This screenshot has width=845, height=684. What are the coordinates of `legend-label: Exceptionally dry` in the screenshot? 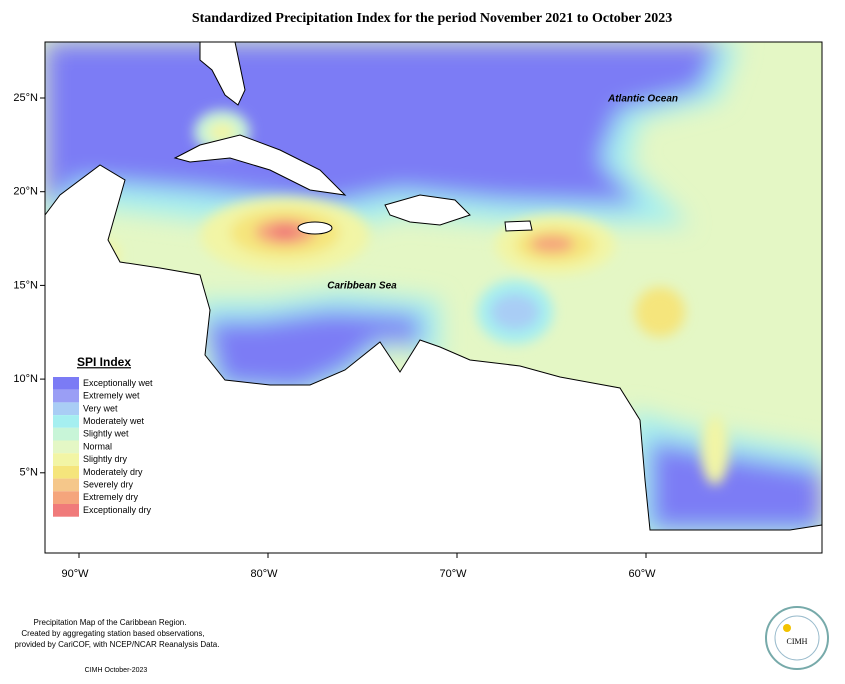 It's located at (117, 510).